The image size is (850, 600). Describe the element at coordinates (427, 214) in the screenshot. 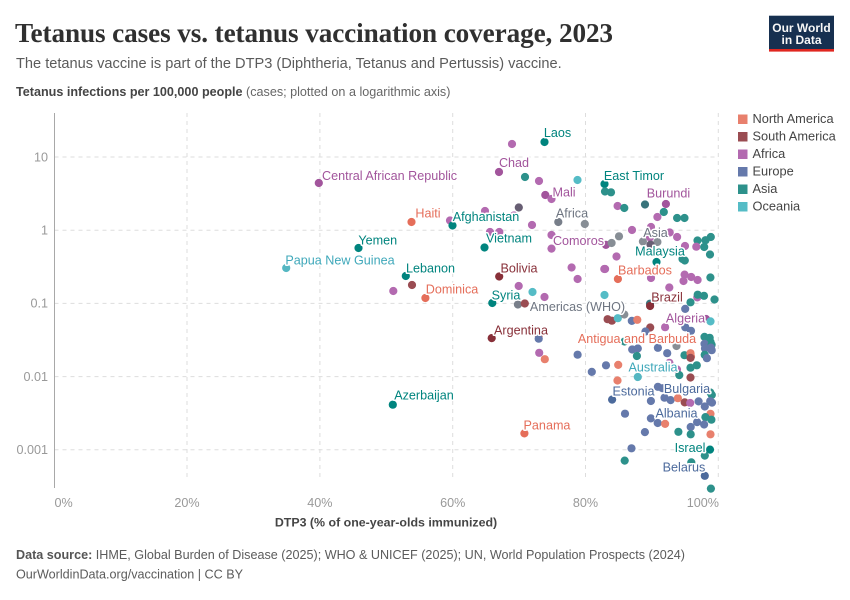

I see `svg-text: Haiti` at that location.